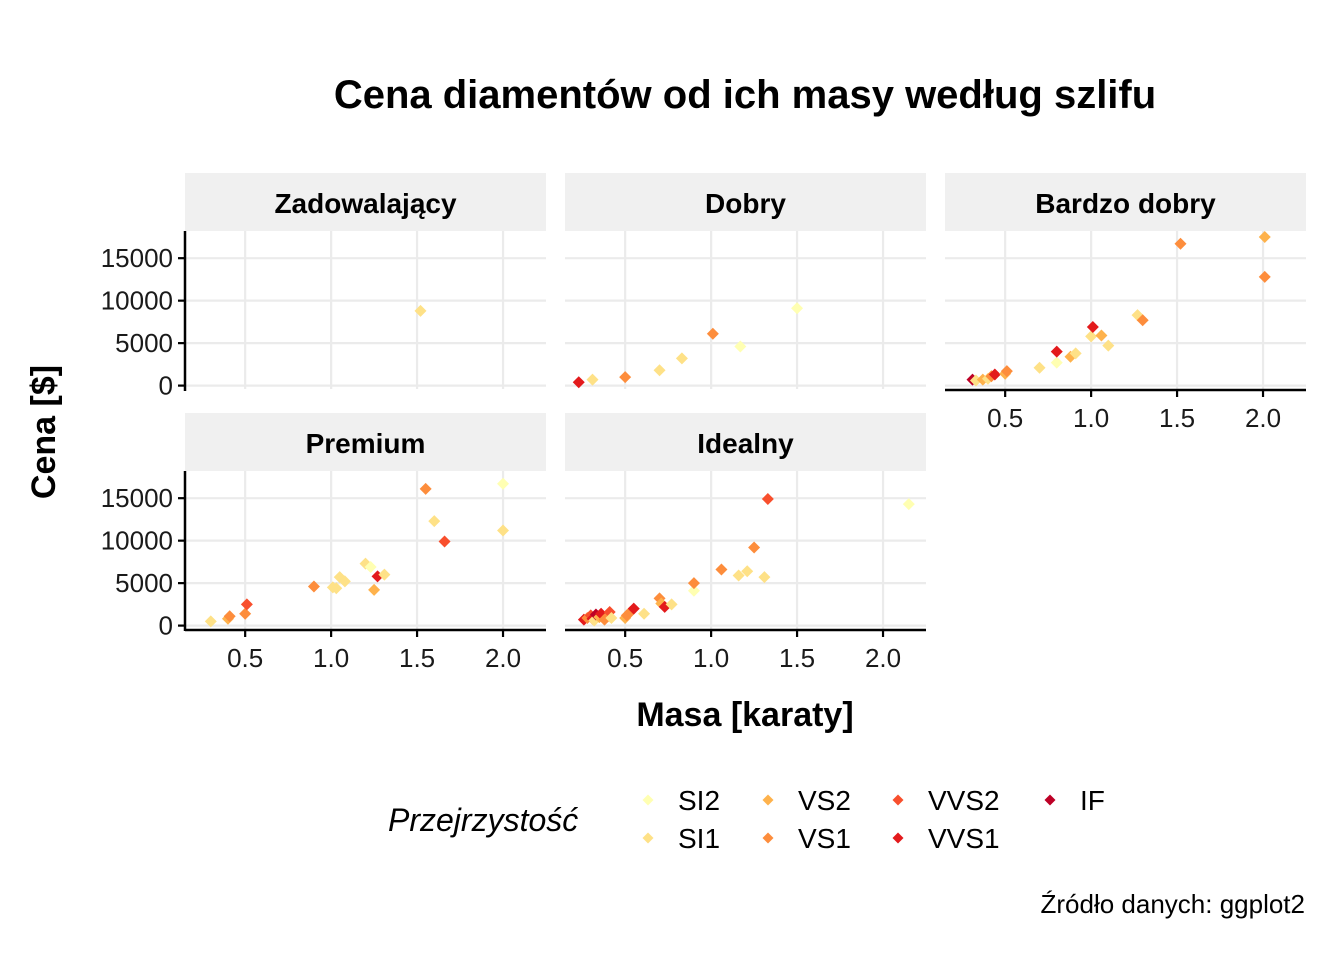  Describe the element at coordinates (964, 838) in the screenshot. I see `legend-label: VVS1` at that location.